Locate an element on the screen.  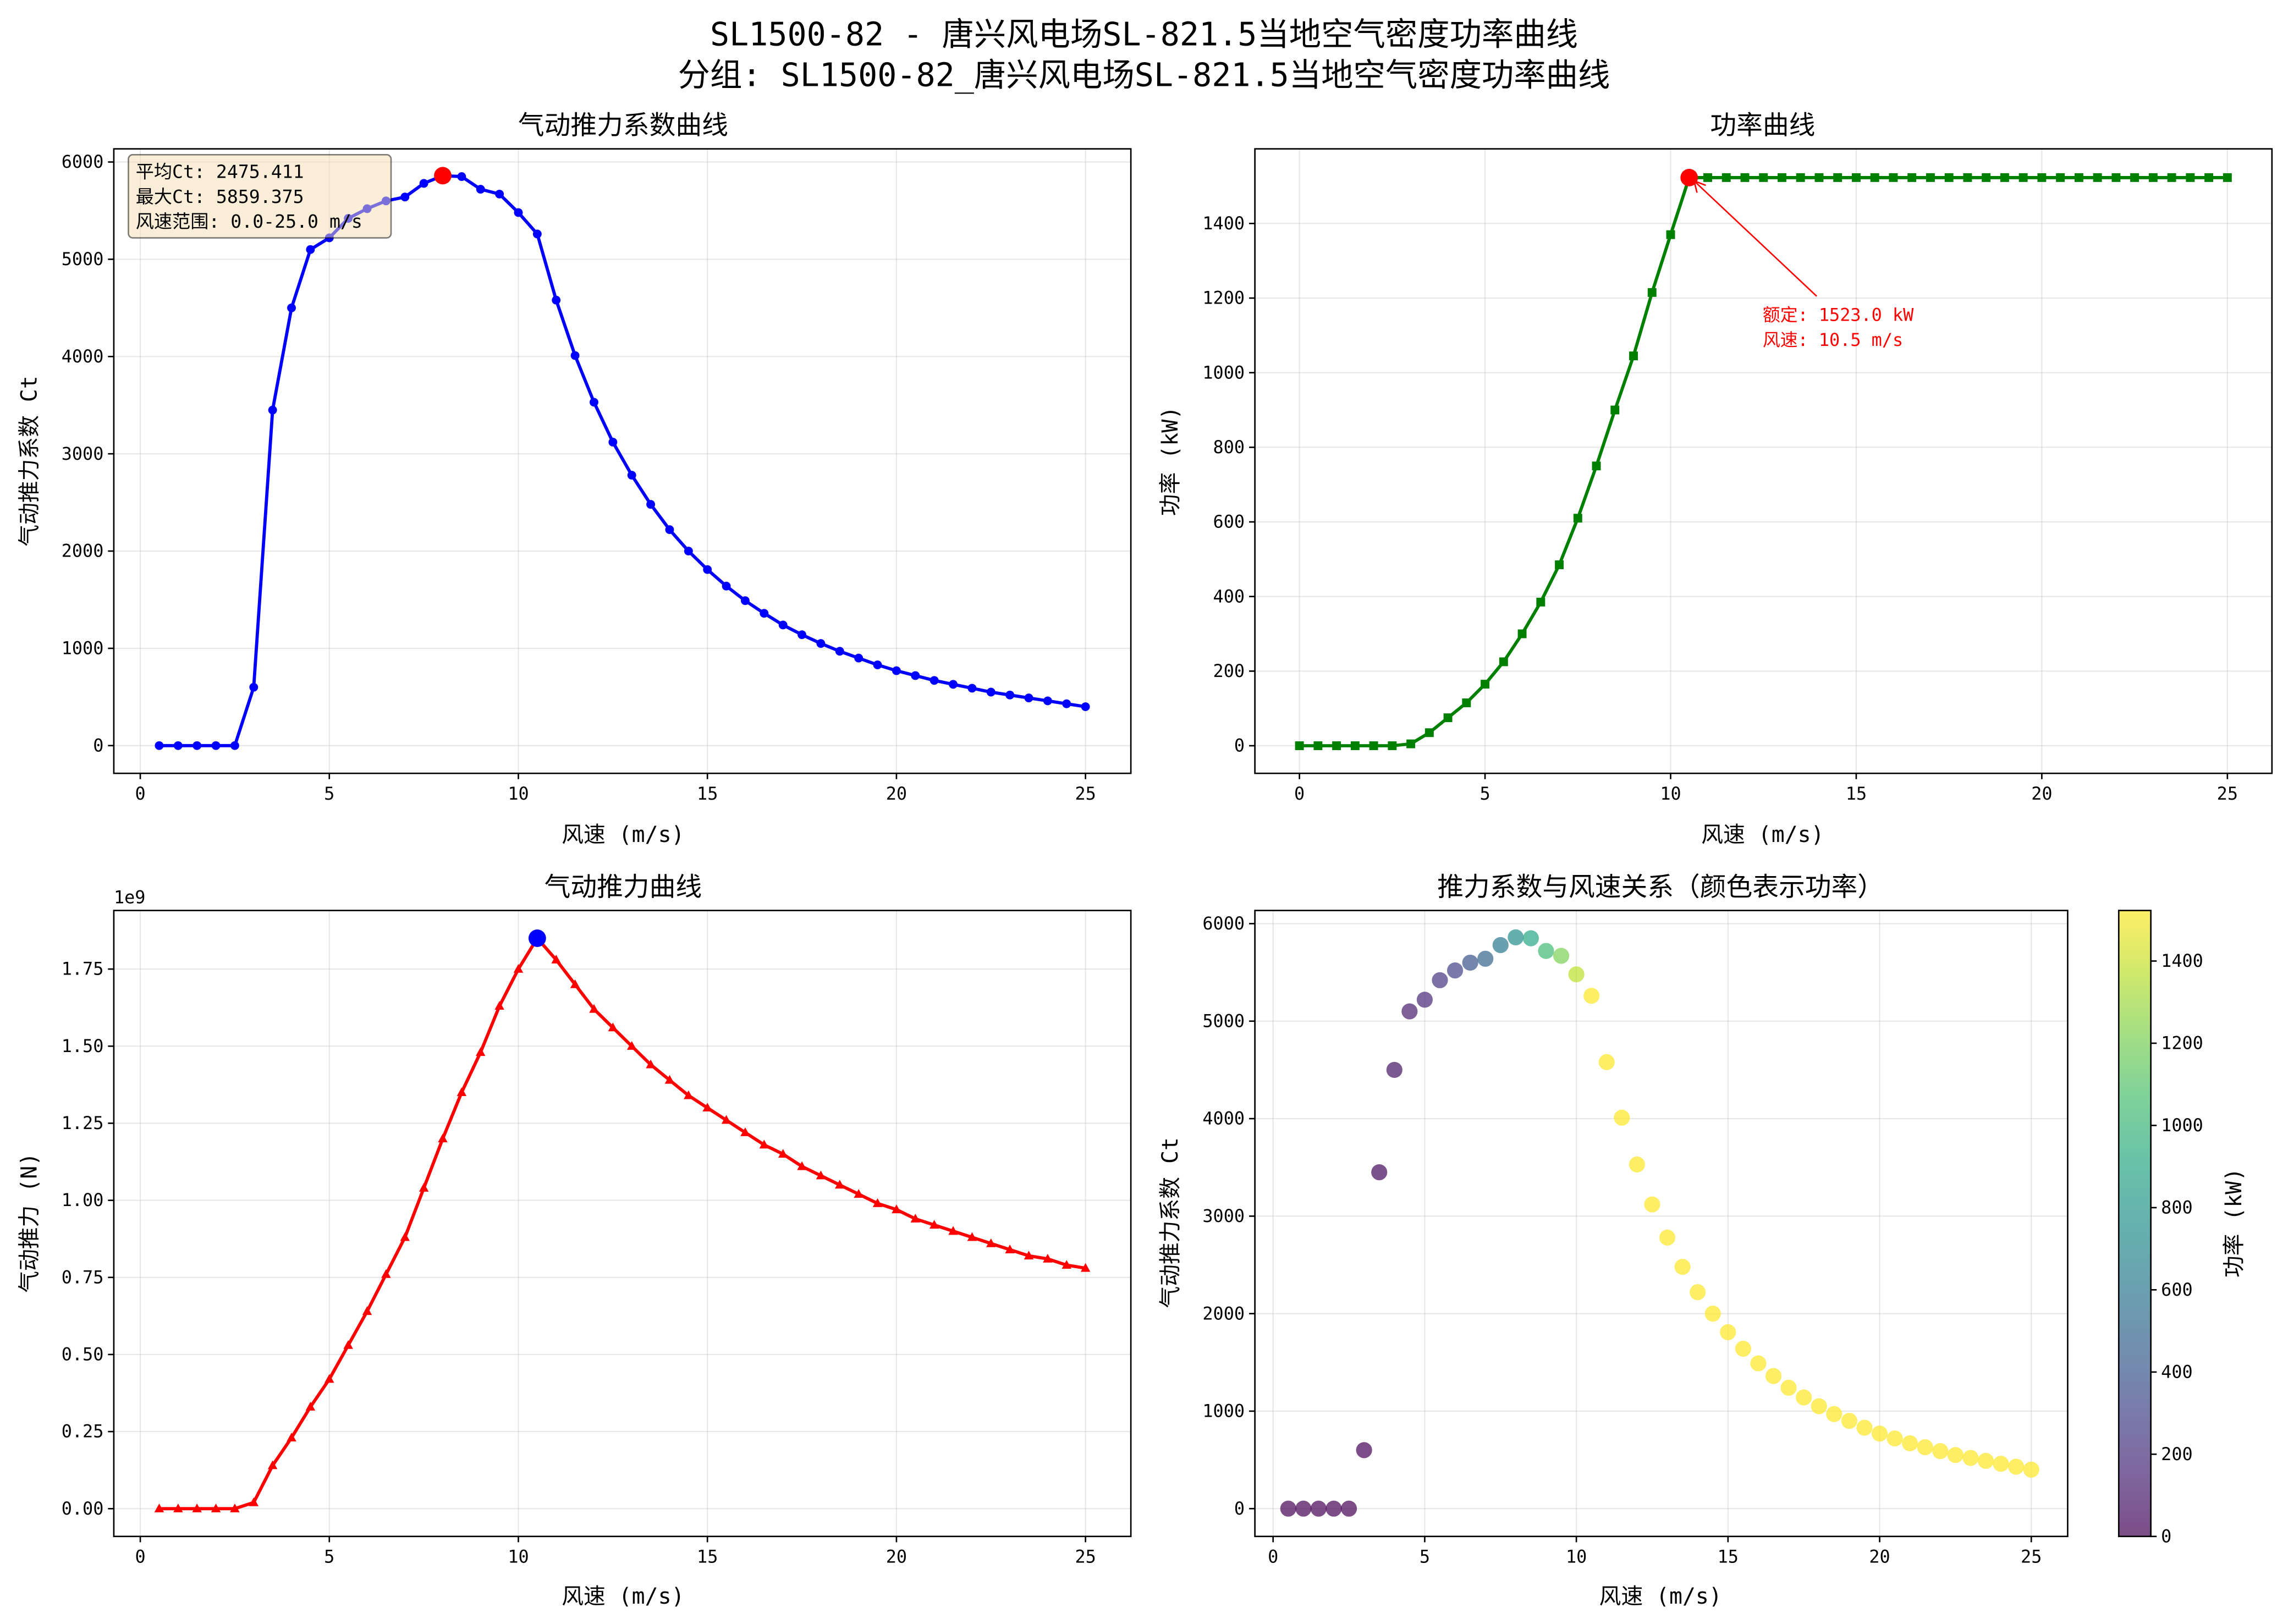
thrust-xlabel: 风速 (m/s) is located at coordinates (623, 1596).